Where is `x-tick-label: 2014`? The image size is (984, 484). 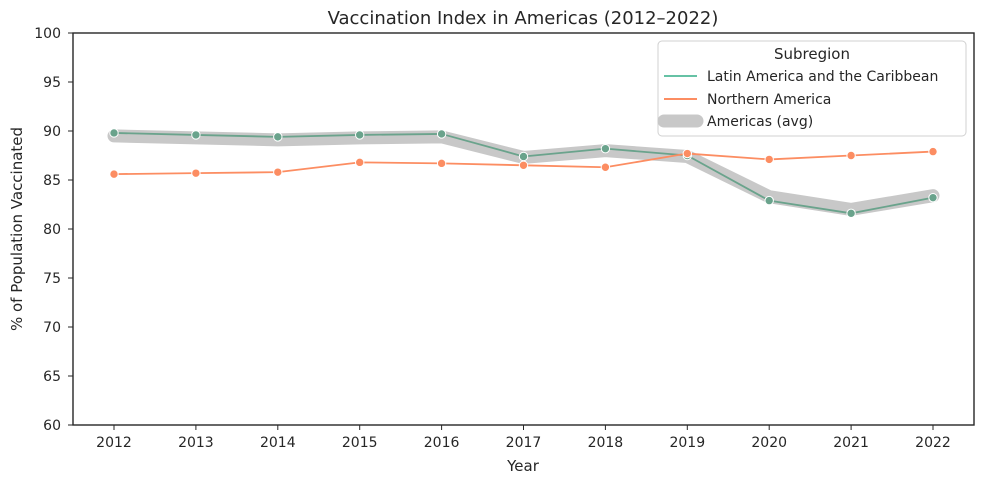 x-tick-label: 2014 is located at coordinates (278, 443).